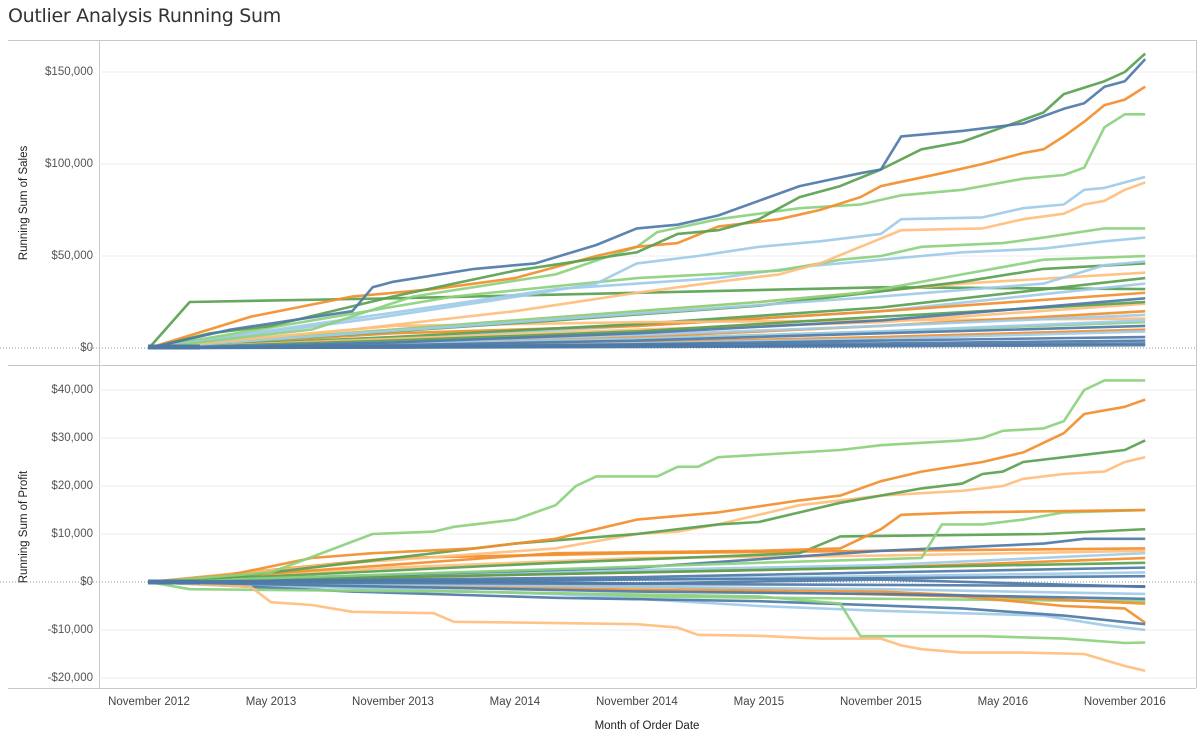  Describe the element at coordinates (515, 702) in the screenshot. I see `x-tick-label: May 2014` at that location.